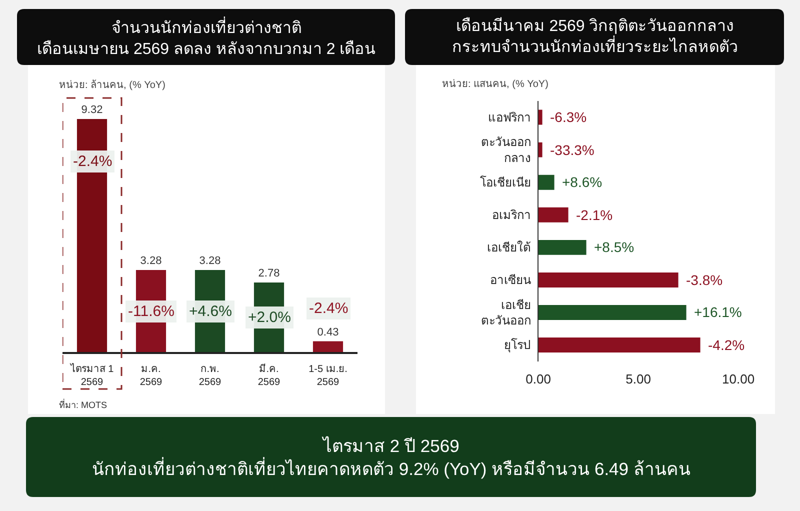 Image resolution: width=800 pixels, height=511 pixels. I want to click on x-tick-label: 0.00, so click(538, 378).